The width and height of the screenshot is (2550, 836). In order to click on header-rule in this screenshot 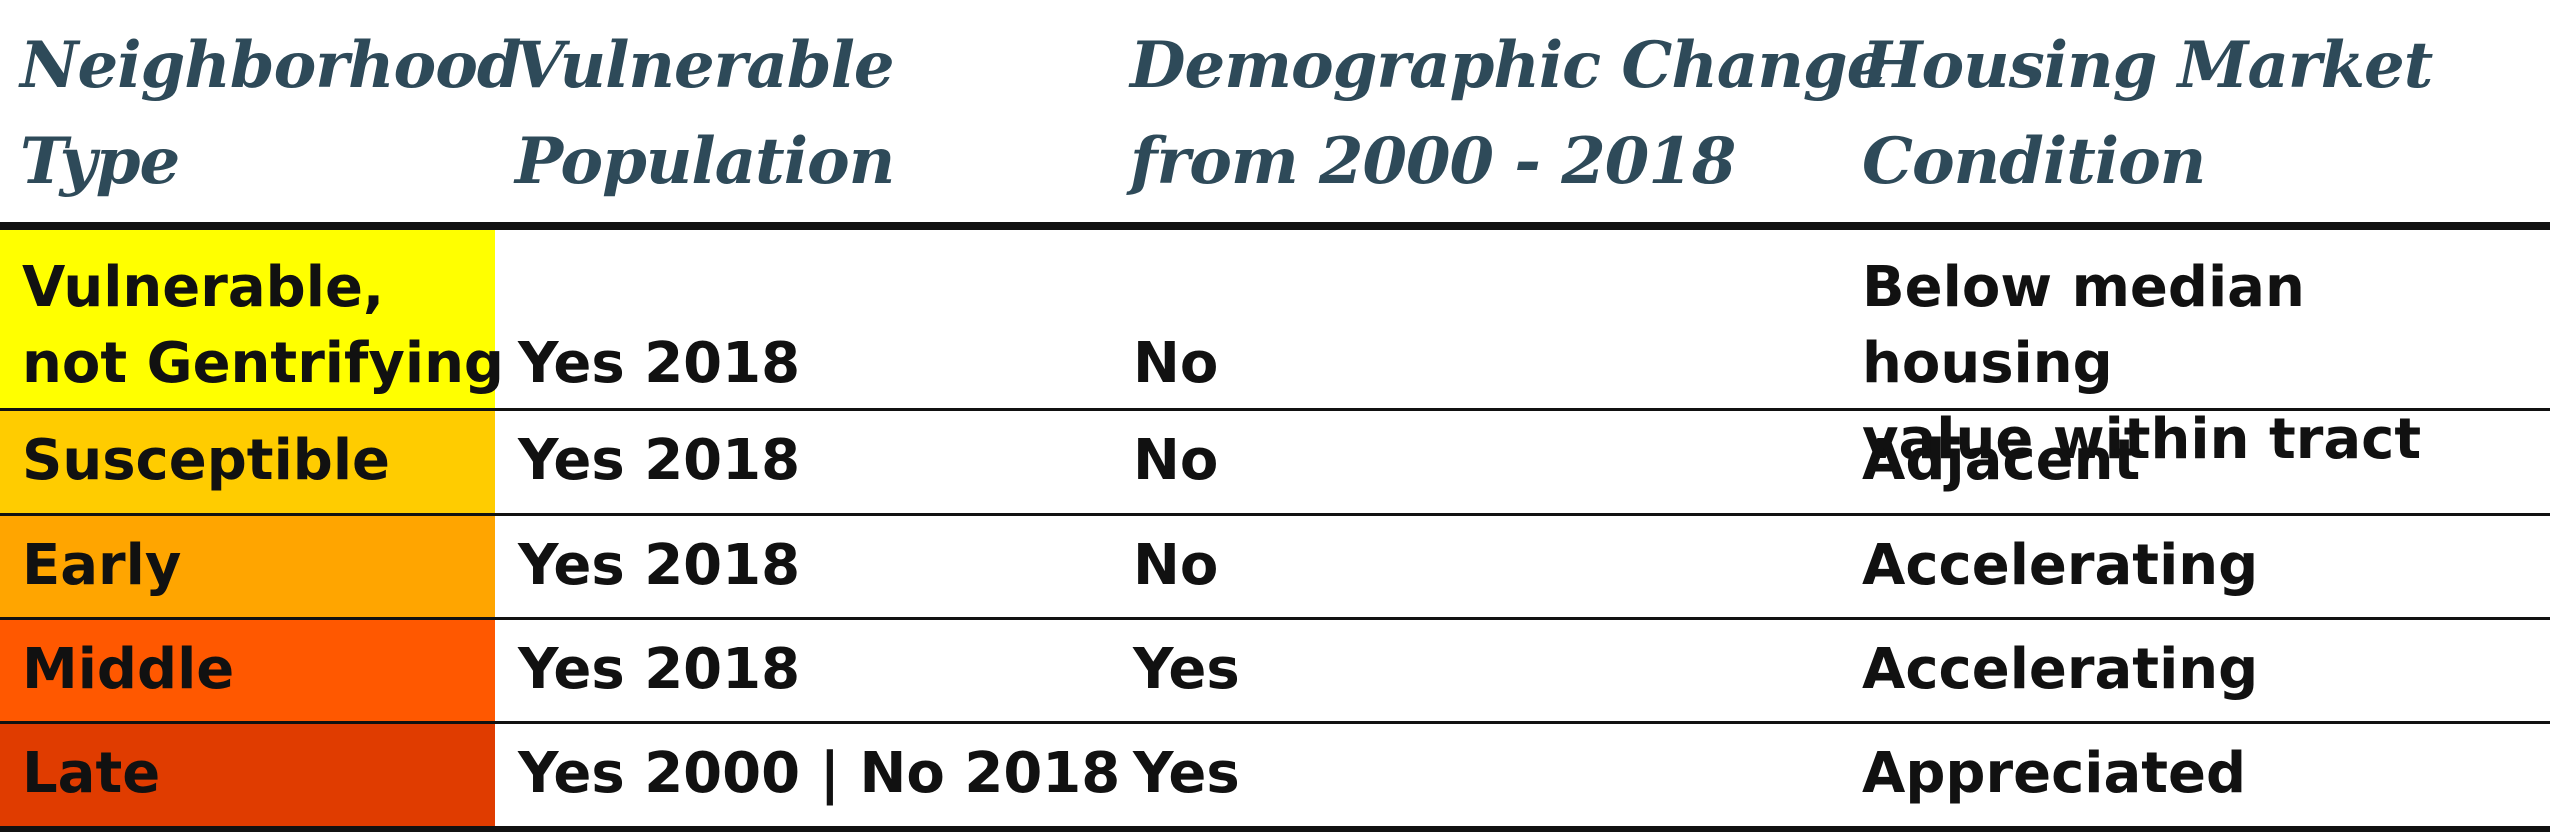, I will do `click(1275, 226)`.